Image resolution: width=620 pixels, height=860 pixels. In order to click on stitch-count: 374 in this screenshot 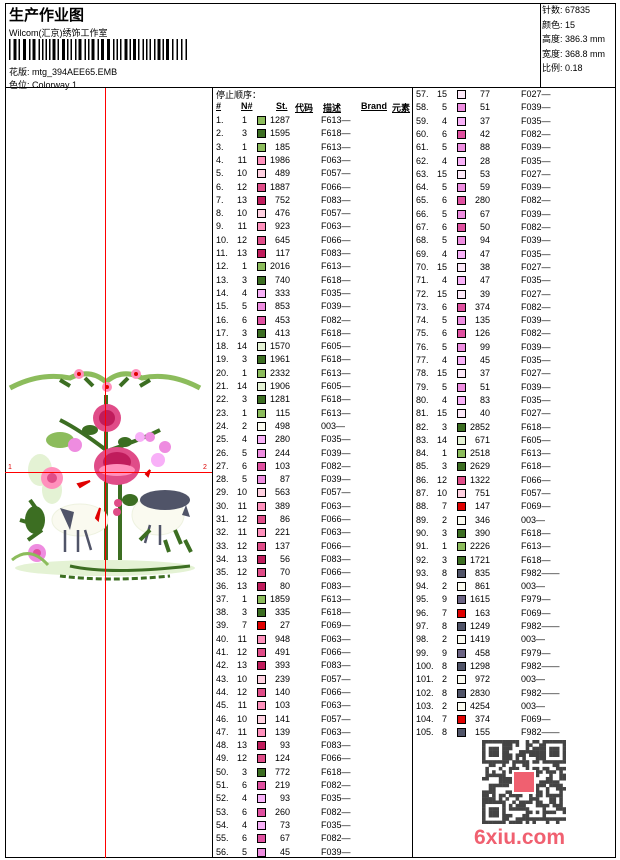, I will do `click(482, 719)`.